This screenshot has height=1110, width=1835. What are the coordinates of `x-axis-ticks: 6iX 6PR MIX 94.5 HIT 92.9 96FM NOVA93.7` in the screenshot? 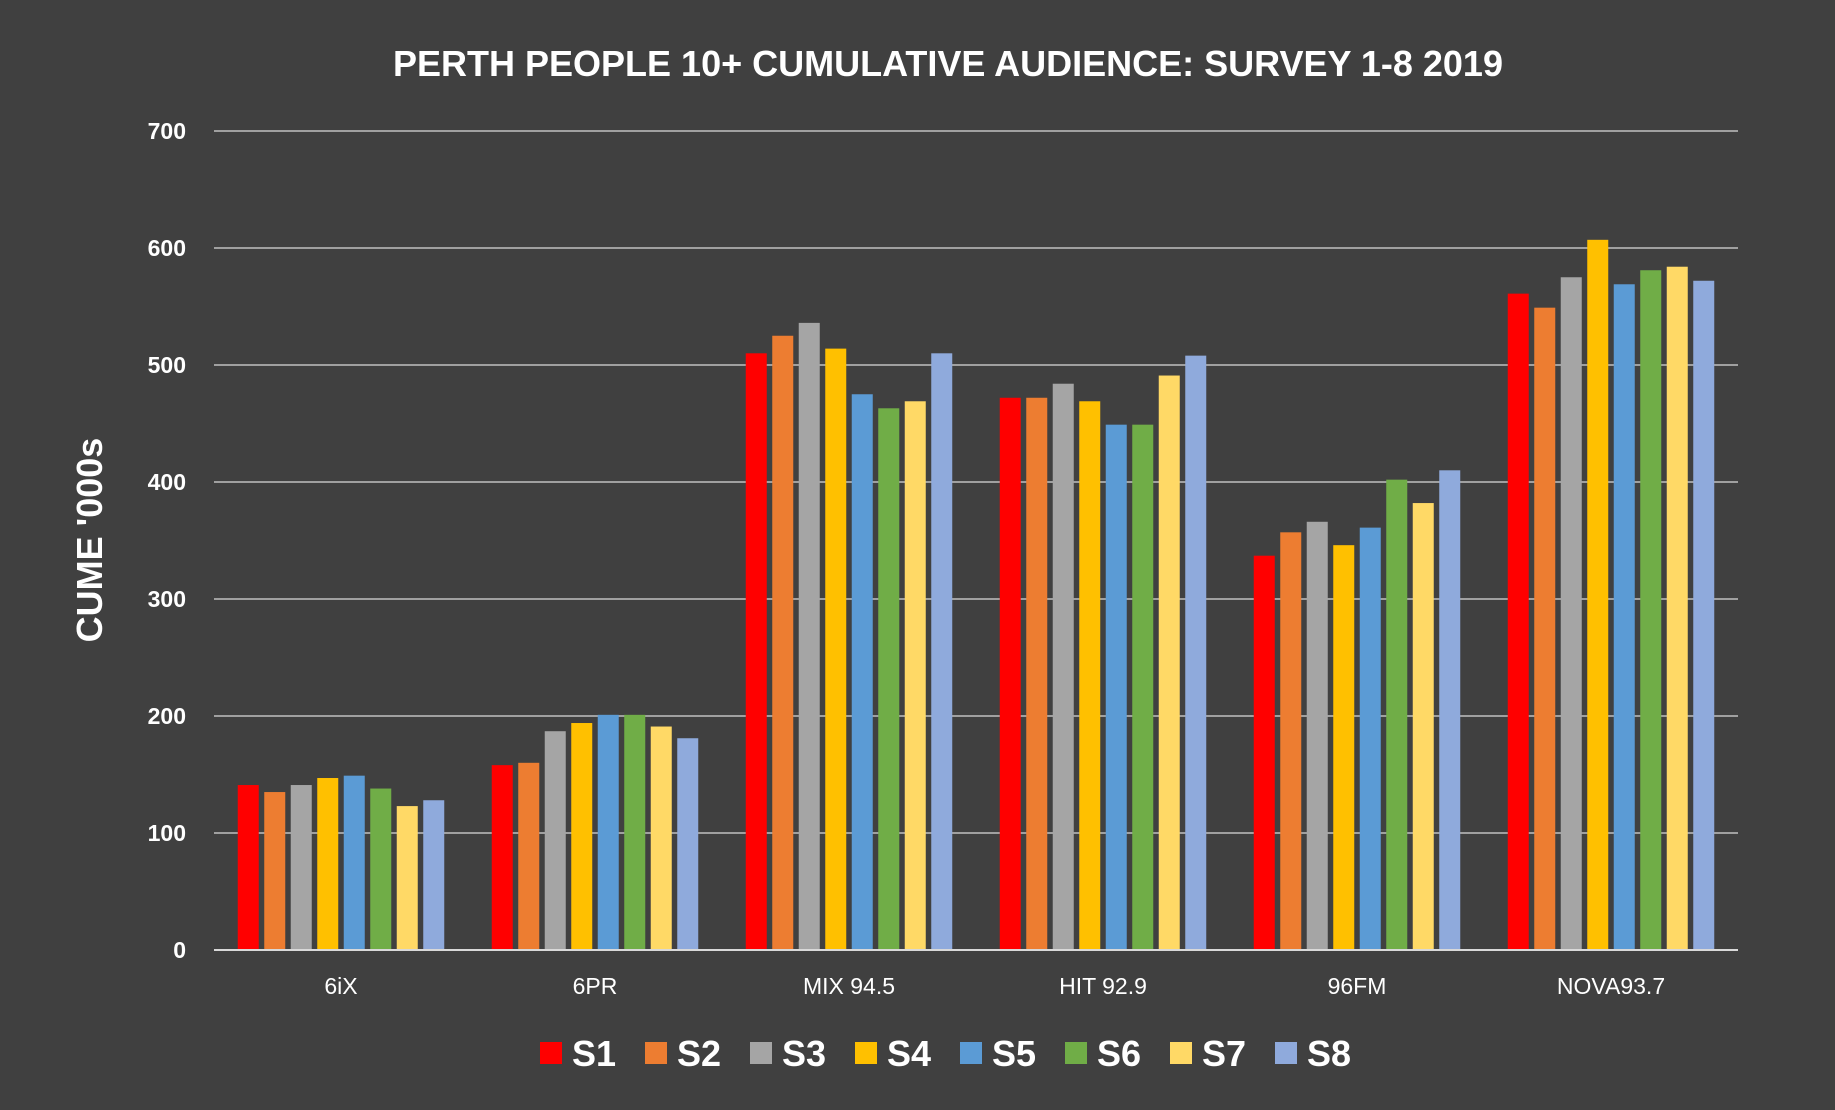 It's located at (994, 986).